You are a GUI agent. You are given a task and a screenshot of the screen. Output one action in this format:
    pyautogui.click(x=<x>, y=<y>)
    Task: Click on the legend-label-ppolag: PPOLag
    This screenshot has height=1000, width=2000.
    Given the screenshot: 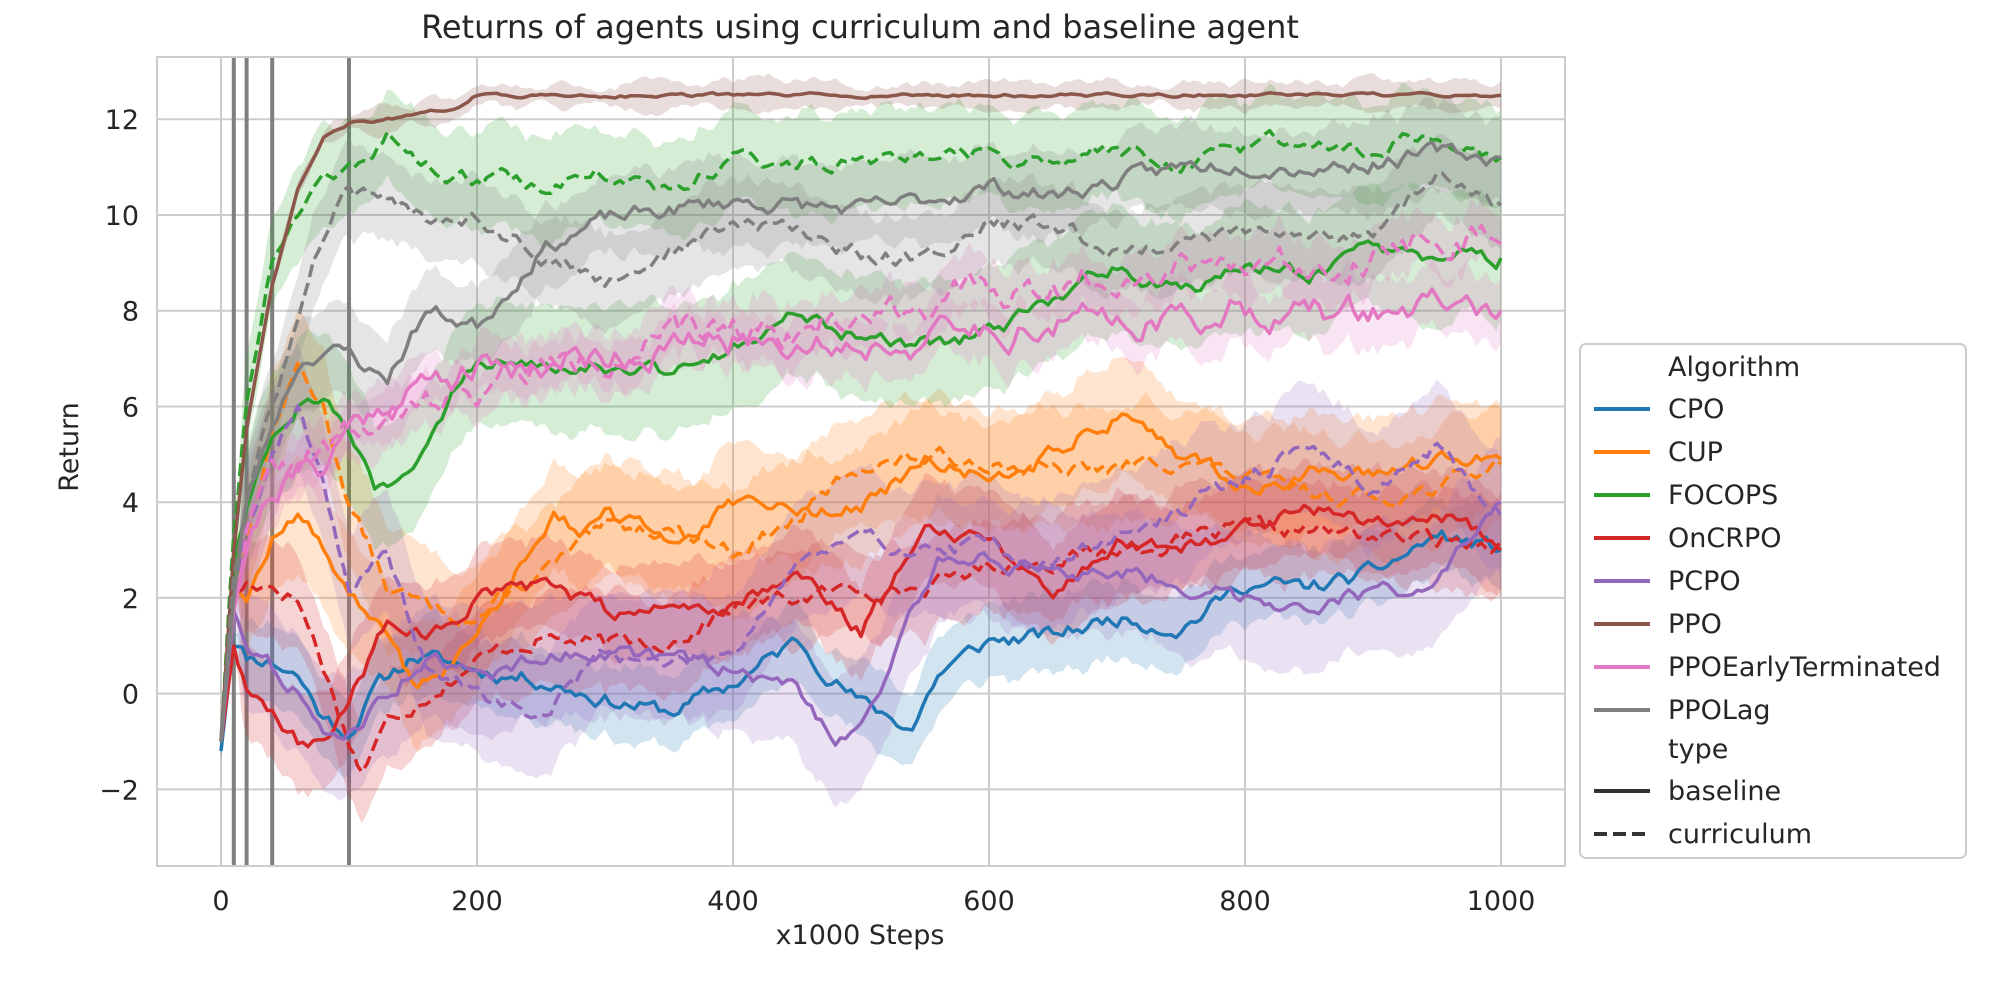 What is the action you would take?
    pyautogui.click(x=1719, y=710)
    